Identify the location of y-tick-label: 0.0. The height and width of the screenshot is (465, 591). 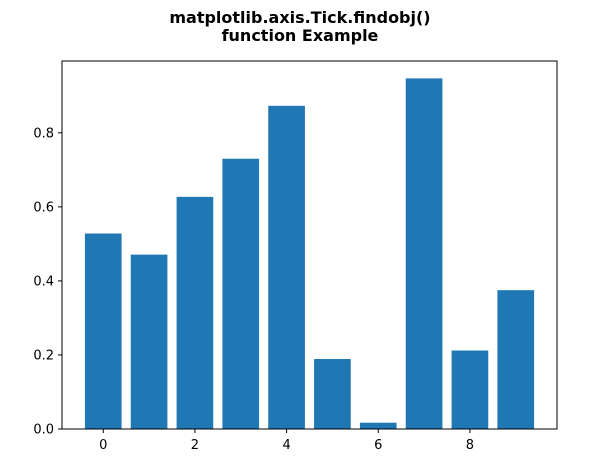
(43, 430).